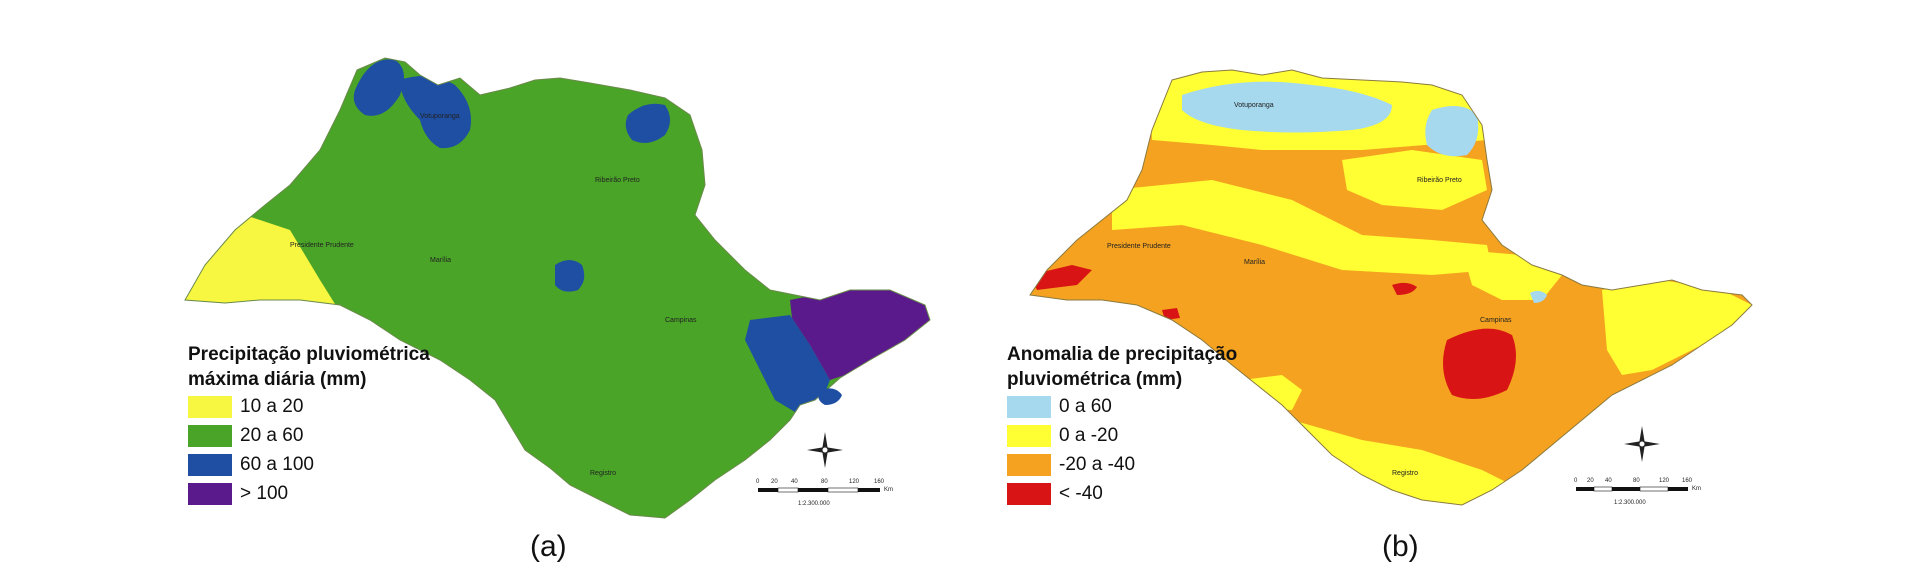  What do you see at coordinates (1095, 379) in the screenshot?
I see `legend-title-b-line2: pluviométrica (mm)` at bounding box center [1095, 379].